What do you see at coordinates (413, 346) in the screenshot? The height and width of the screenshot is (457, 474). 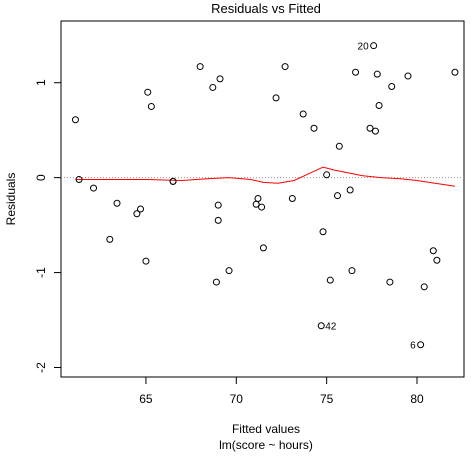 I see `point-label: 6` at bounding box center [413, 346].